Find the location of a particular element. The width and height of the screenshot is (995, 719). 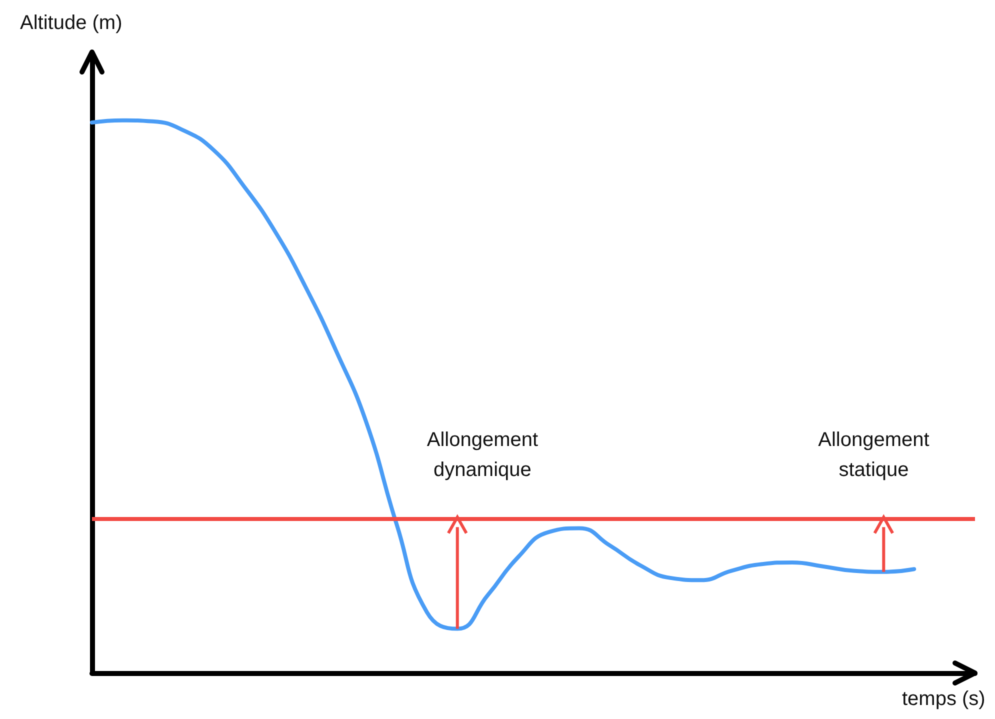

annotation: Allongement statique is located at coordinates (874, 456).